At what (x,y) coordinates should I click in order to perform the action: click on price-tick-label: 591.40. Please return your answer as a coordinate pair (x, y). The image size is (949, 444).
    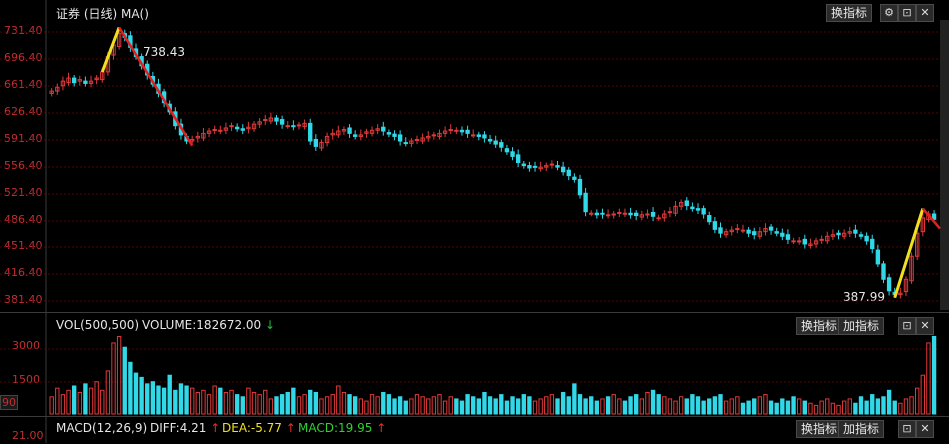
    Looking at the image, I should click on (23, 138).